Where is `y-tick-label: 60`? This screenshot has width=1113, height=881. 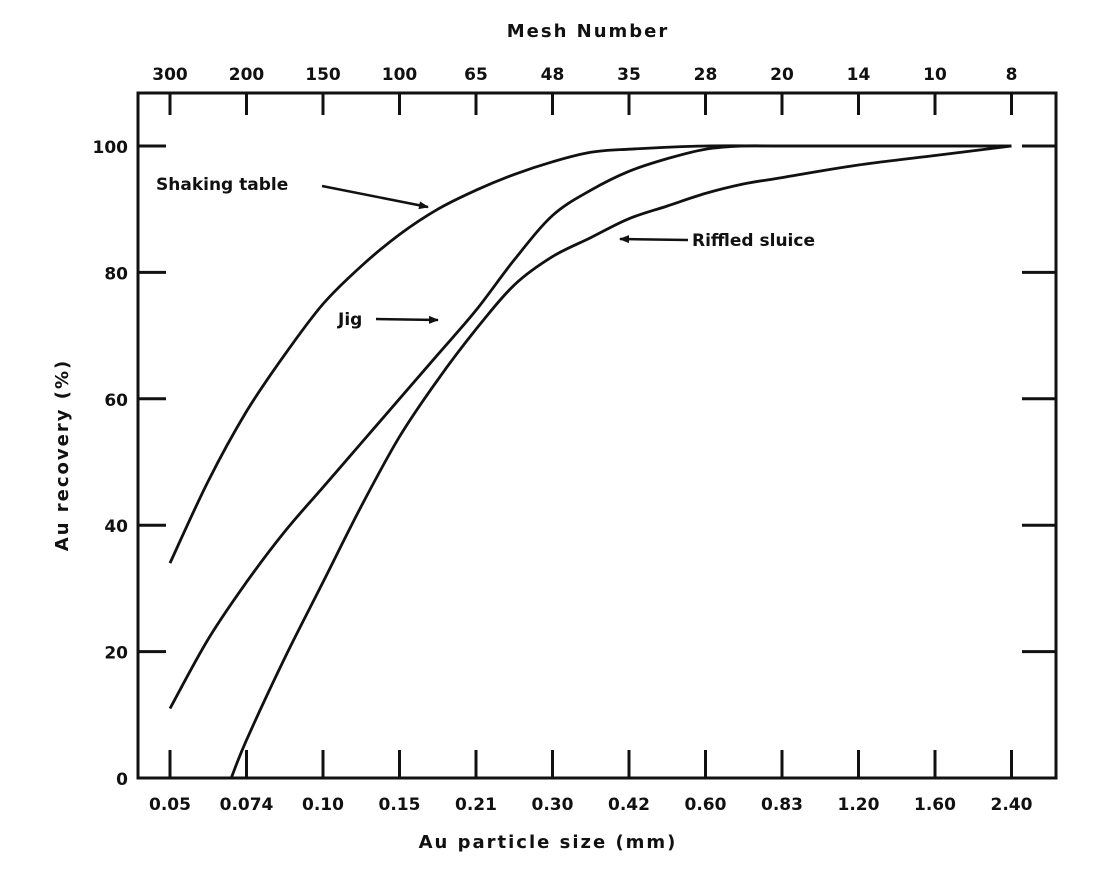
y-tick-label: 60 is located at coordinates (116, 401).